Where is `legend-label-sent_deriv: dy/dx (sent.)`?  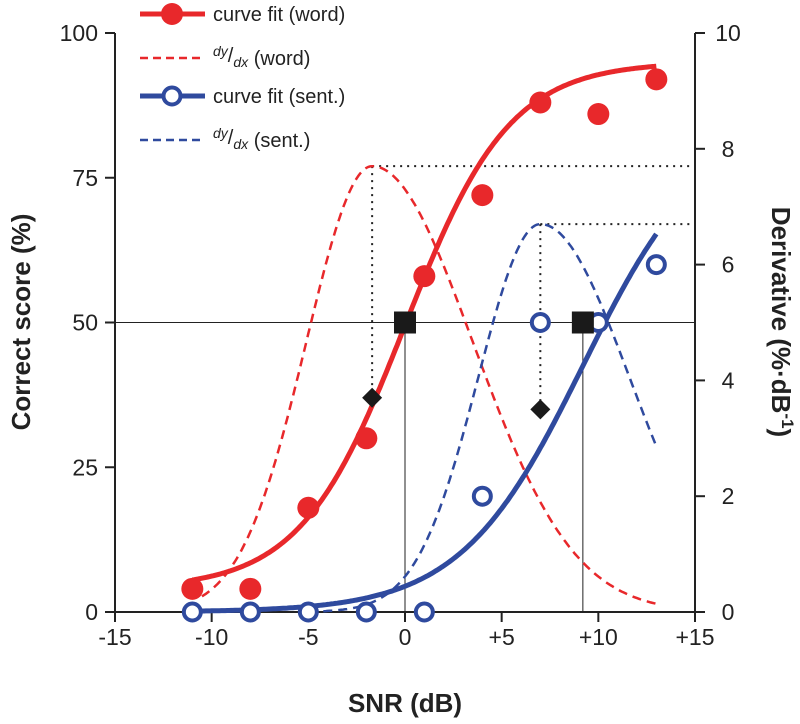
legend-label-sent_deriv: dy/dx (sent.) is located at coordinates (261, 138).